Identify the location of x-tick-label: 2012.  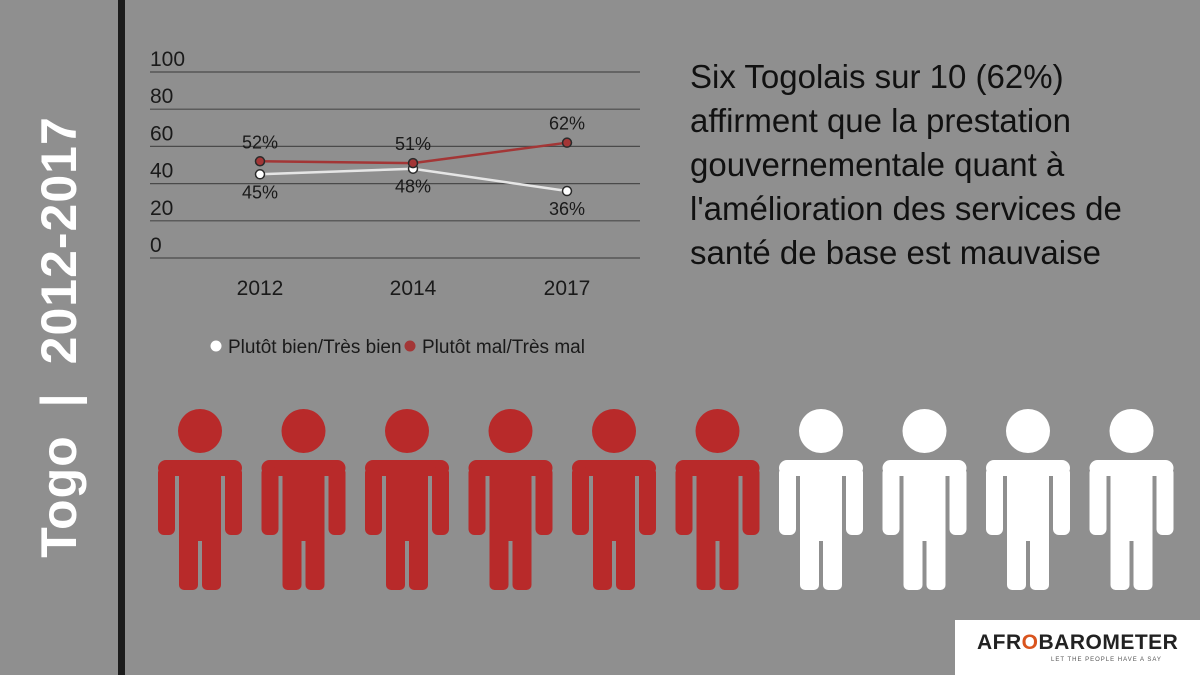
(260, 288).